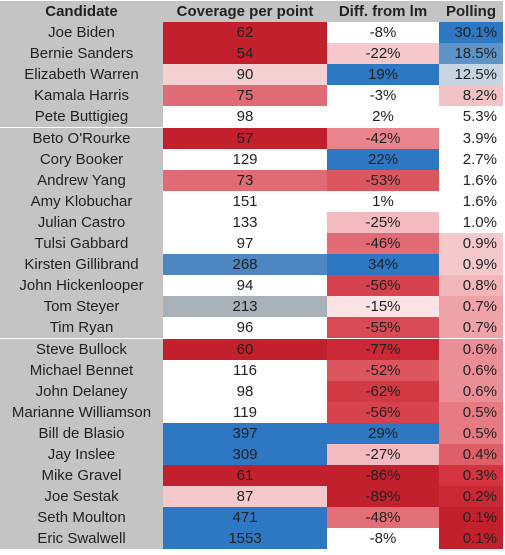 Image resolution: width=505 pixels, height=555 pixels. Describe the element at coordinates (81, 180) in the screenshot. I see `candidate-cell: Andrew Yang` at that location.